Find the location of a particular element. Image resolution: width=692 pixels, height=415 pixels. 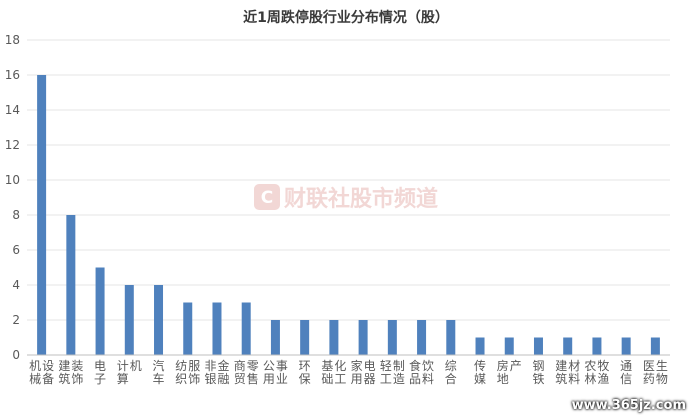

x-category-label: 房地产 is located at coordinates (509, 372).